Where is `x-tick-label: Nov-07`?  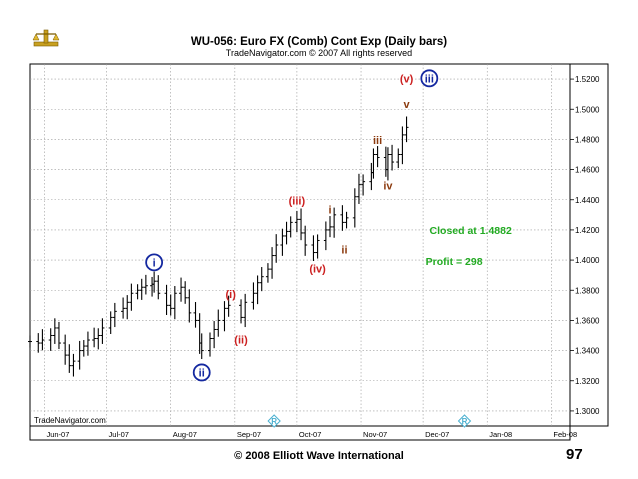
x-tick-label: Nov-07 is located at coordinates (375, 434).